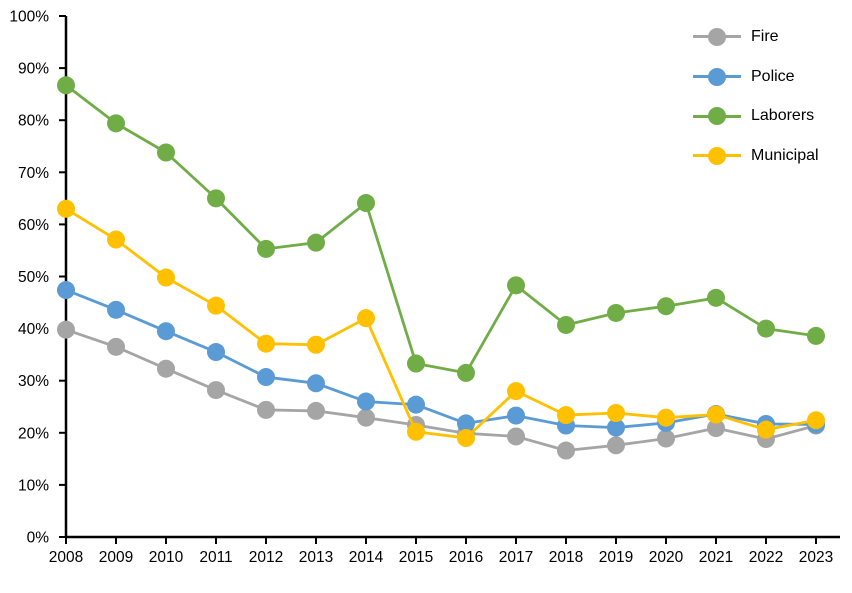 The height and width of the screenshot is (593, 852). Describe the element at coordinates (66, 329) in the screenshot. I see `data-point-fire-2008` at that location.